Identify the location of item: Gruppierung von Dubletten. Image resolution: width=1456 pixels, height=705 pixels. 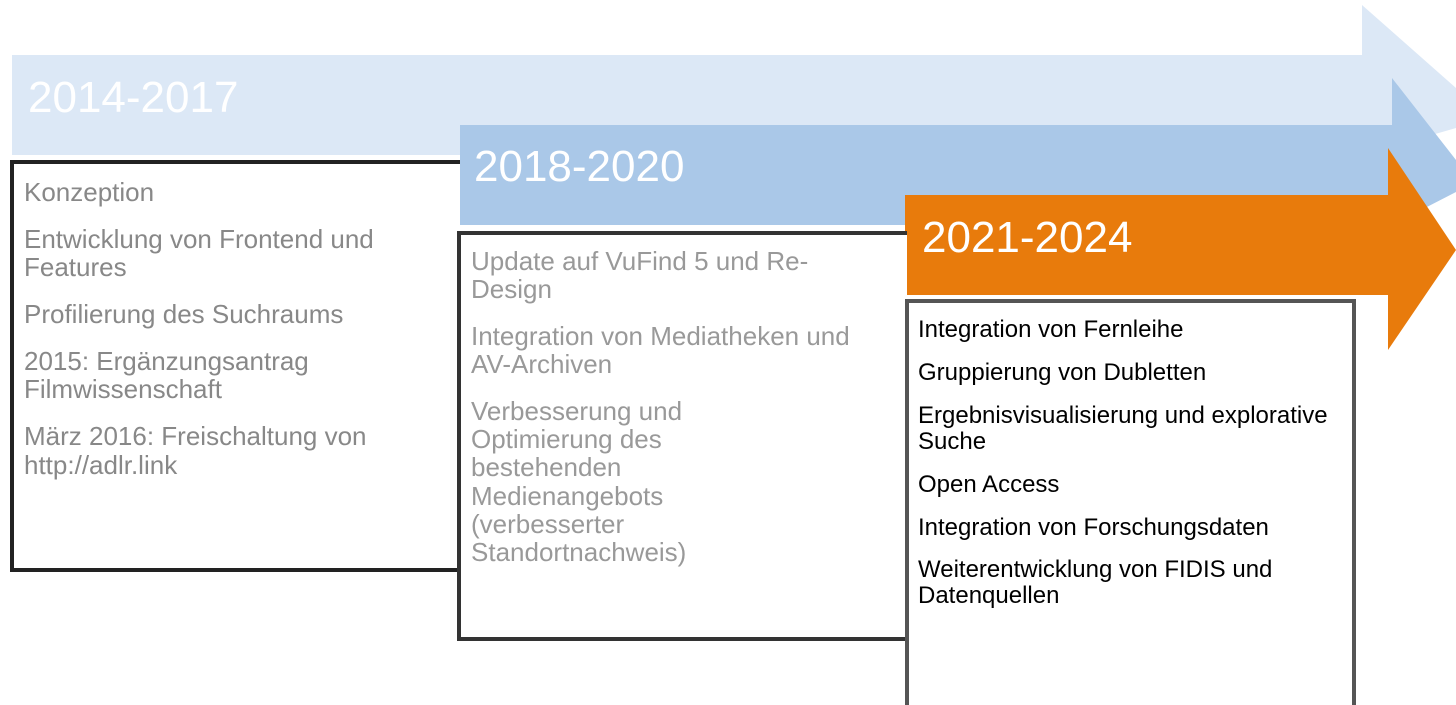
(1062, 372).